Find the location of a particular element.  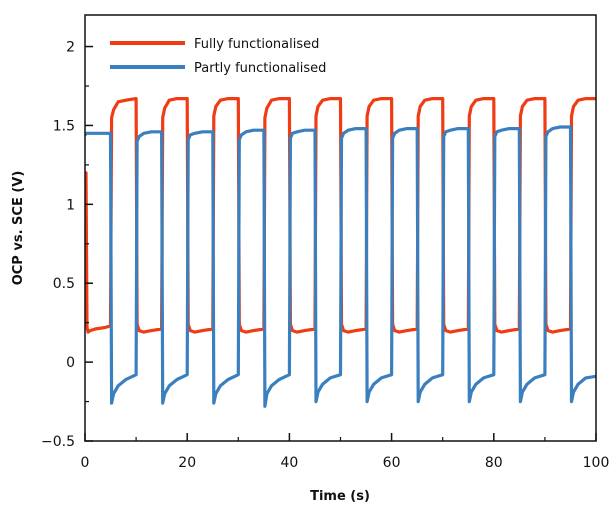

x-tick-label: 0 is located at coordinates (85, 463).